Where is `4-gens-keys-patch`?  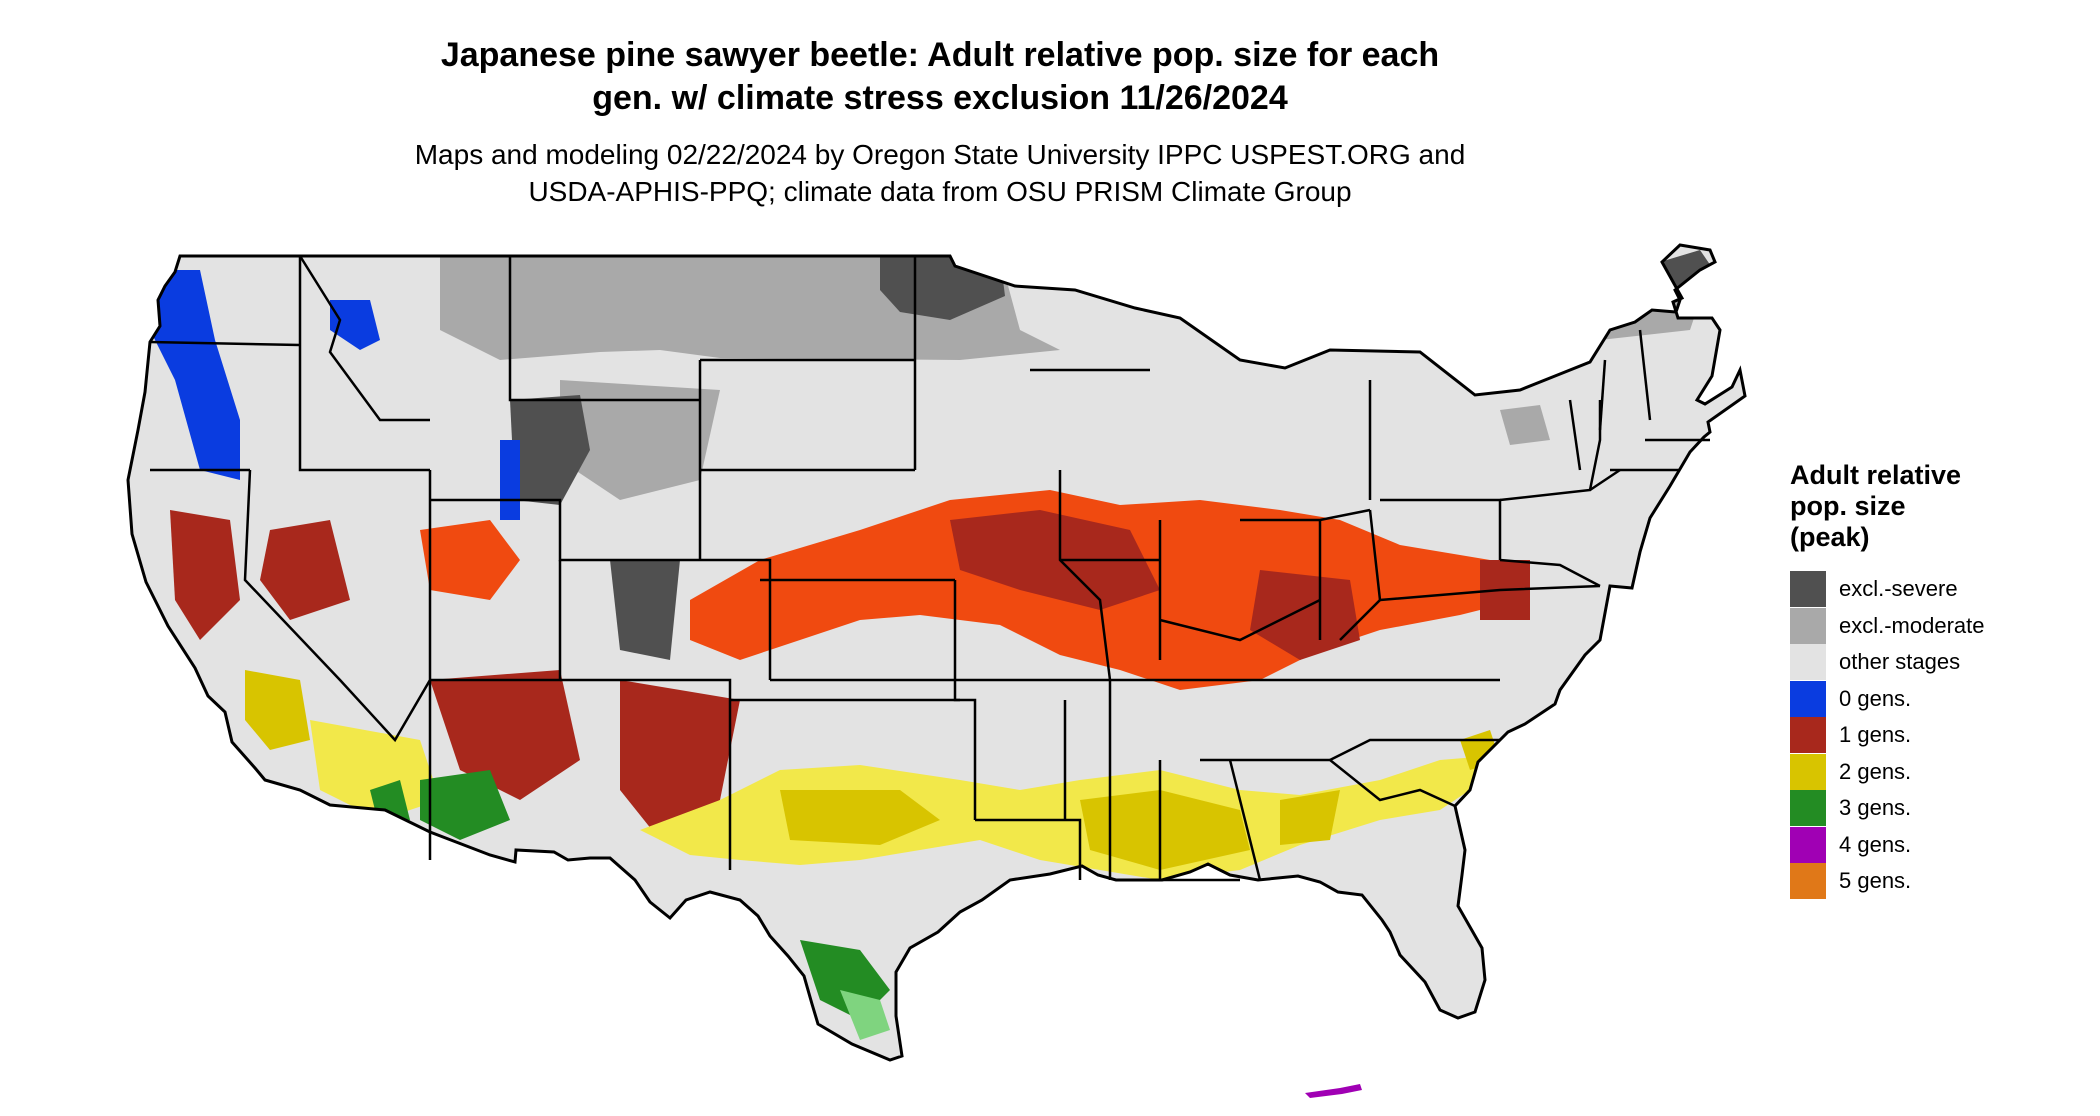 4-gens-keys-patch is located at coordinates (1333, 1091).